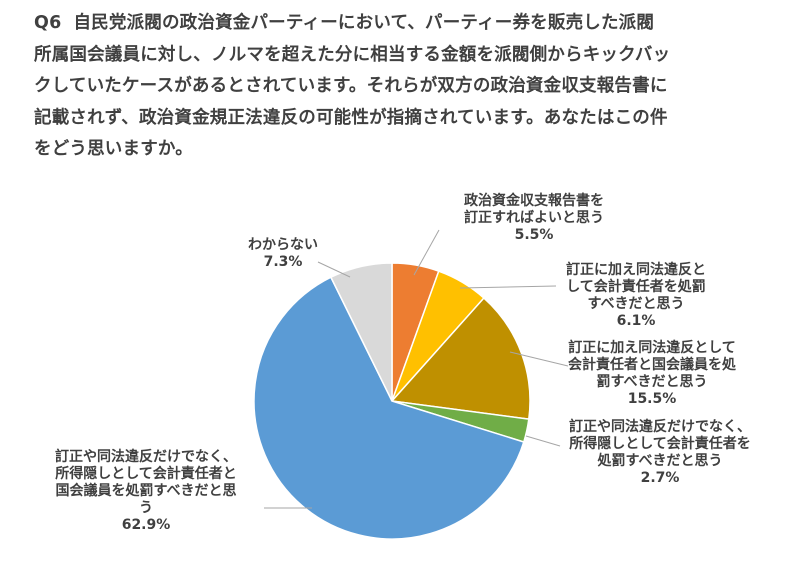 The height and width of the screenshot is (571, 808). I want to click on category-label-5-line-2: 所得隠しとして会計責任者と, so click(146, 473).